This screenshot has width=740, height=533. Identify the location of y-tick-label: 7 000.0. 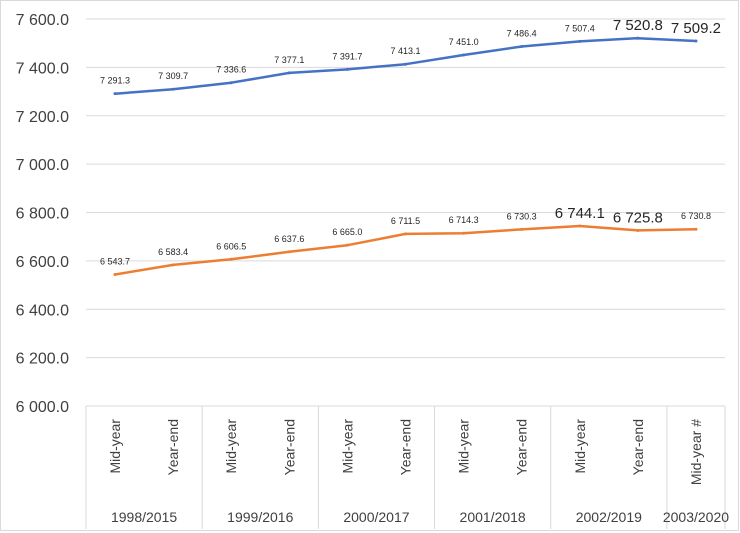
(42, 165).